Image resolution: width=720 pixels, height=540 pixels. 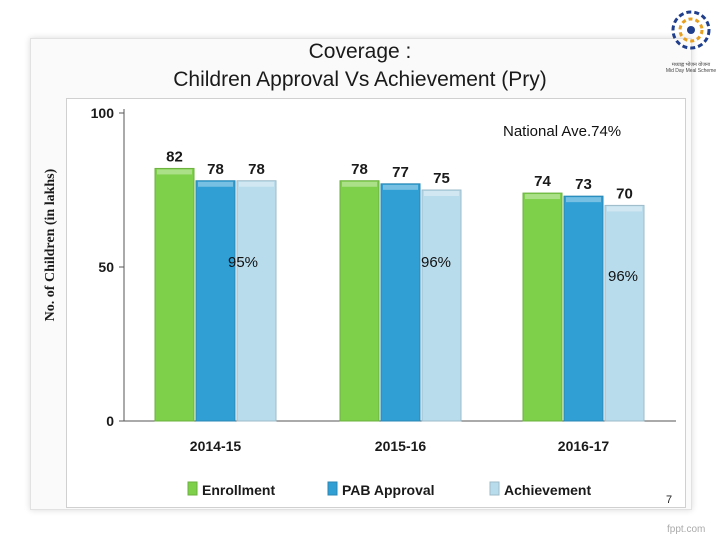 What do you see at coordinates (691, 65) in the screenshot?
I see `logo-caption-hindi: मध्याह्न भोजन योजना` at bounding box center [691, 65].